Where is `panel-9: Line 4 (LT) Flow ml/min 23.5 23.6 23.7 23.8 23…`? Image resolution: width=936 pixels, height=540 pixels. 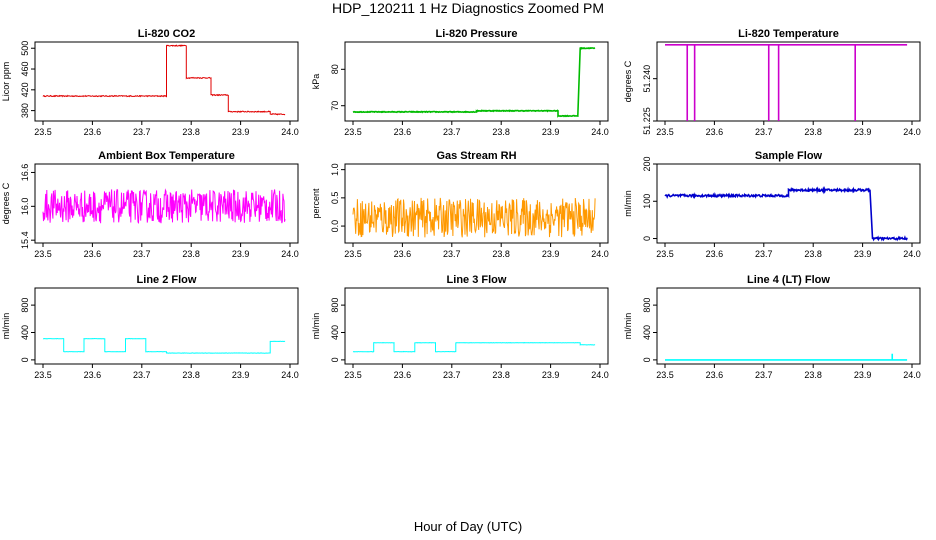
panel-9: Line 4 (LT) Flow ml/min 23.5 23.6 23.7 23.8 23… is located at coordinates (772, 327).